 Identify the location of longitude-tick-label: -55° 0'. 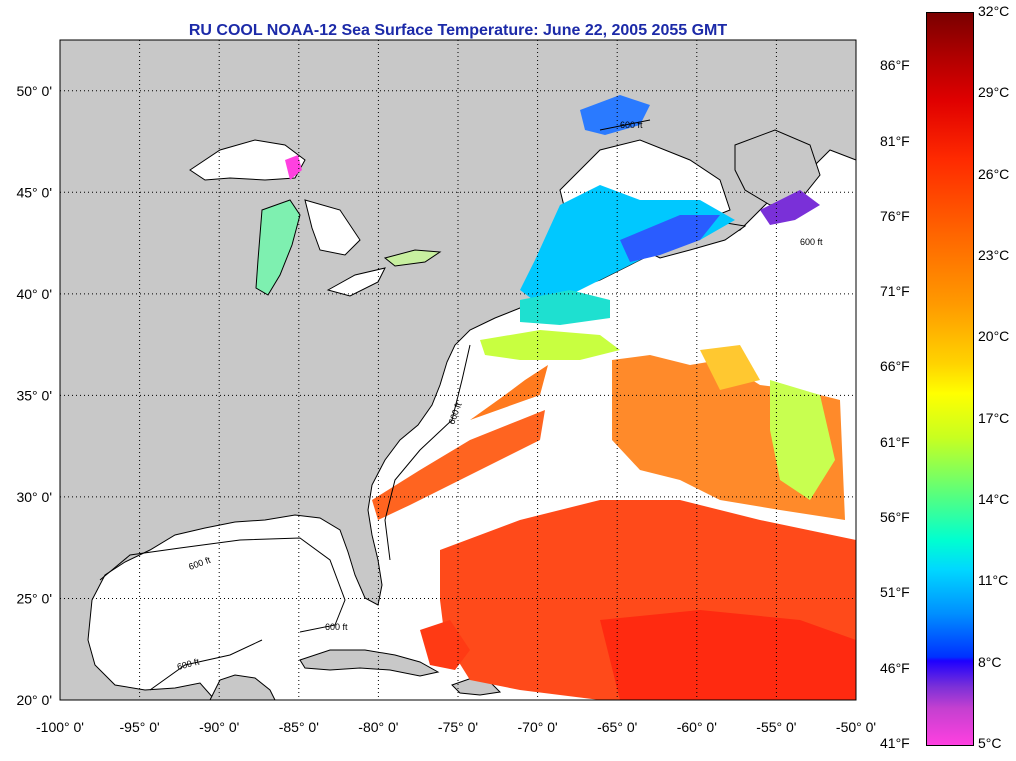
(776, 727).